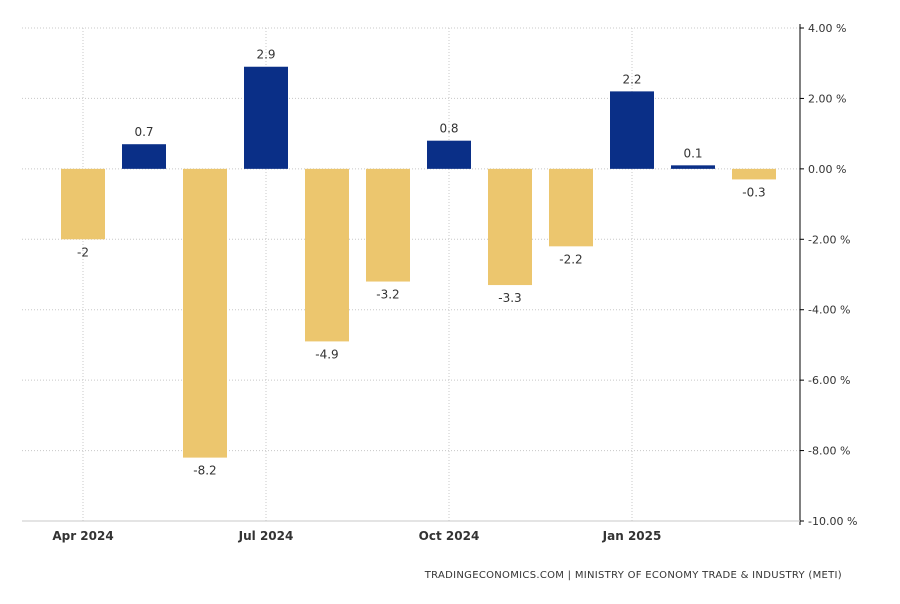 The image size is (900, 604). I want to click on y-tick-label: -10.00 %, so click(832, 521).